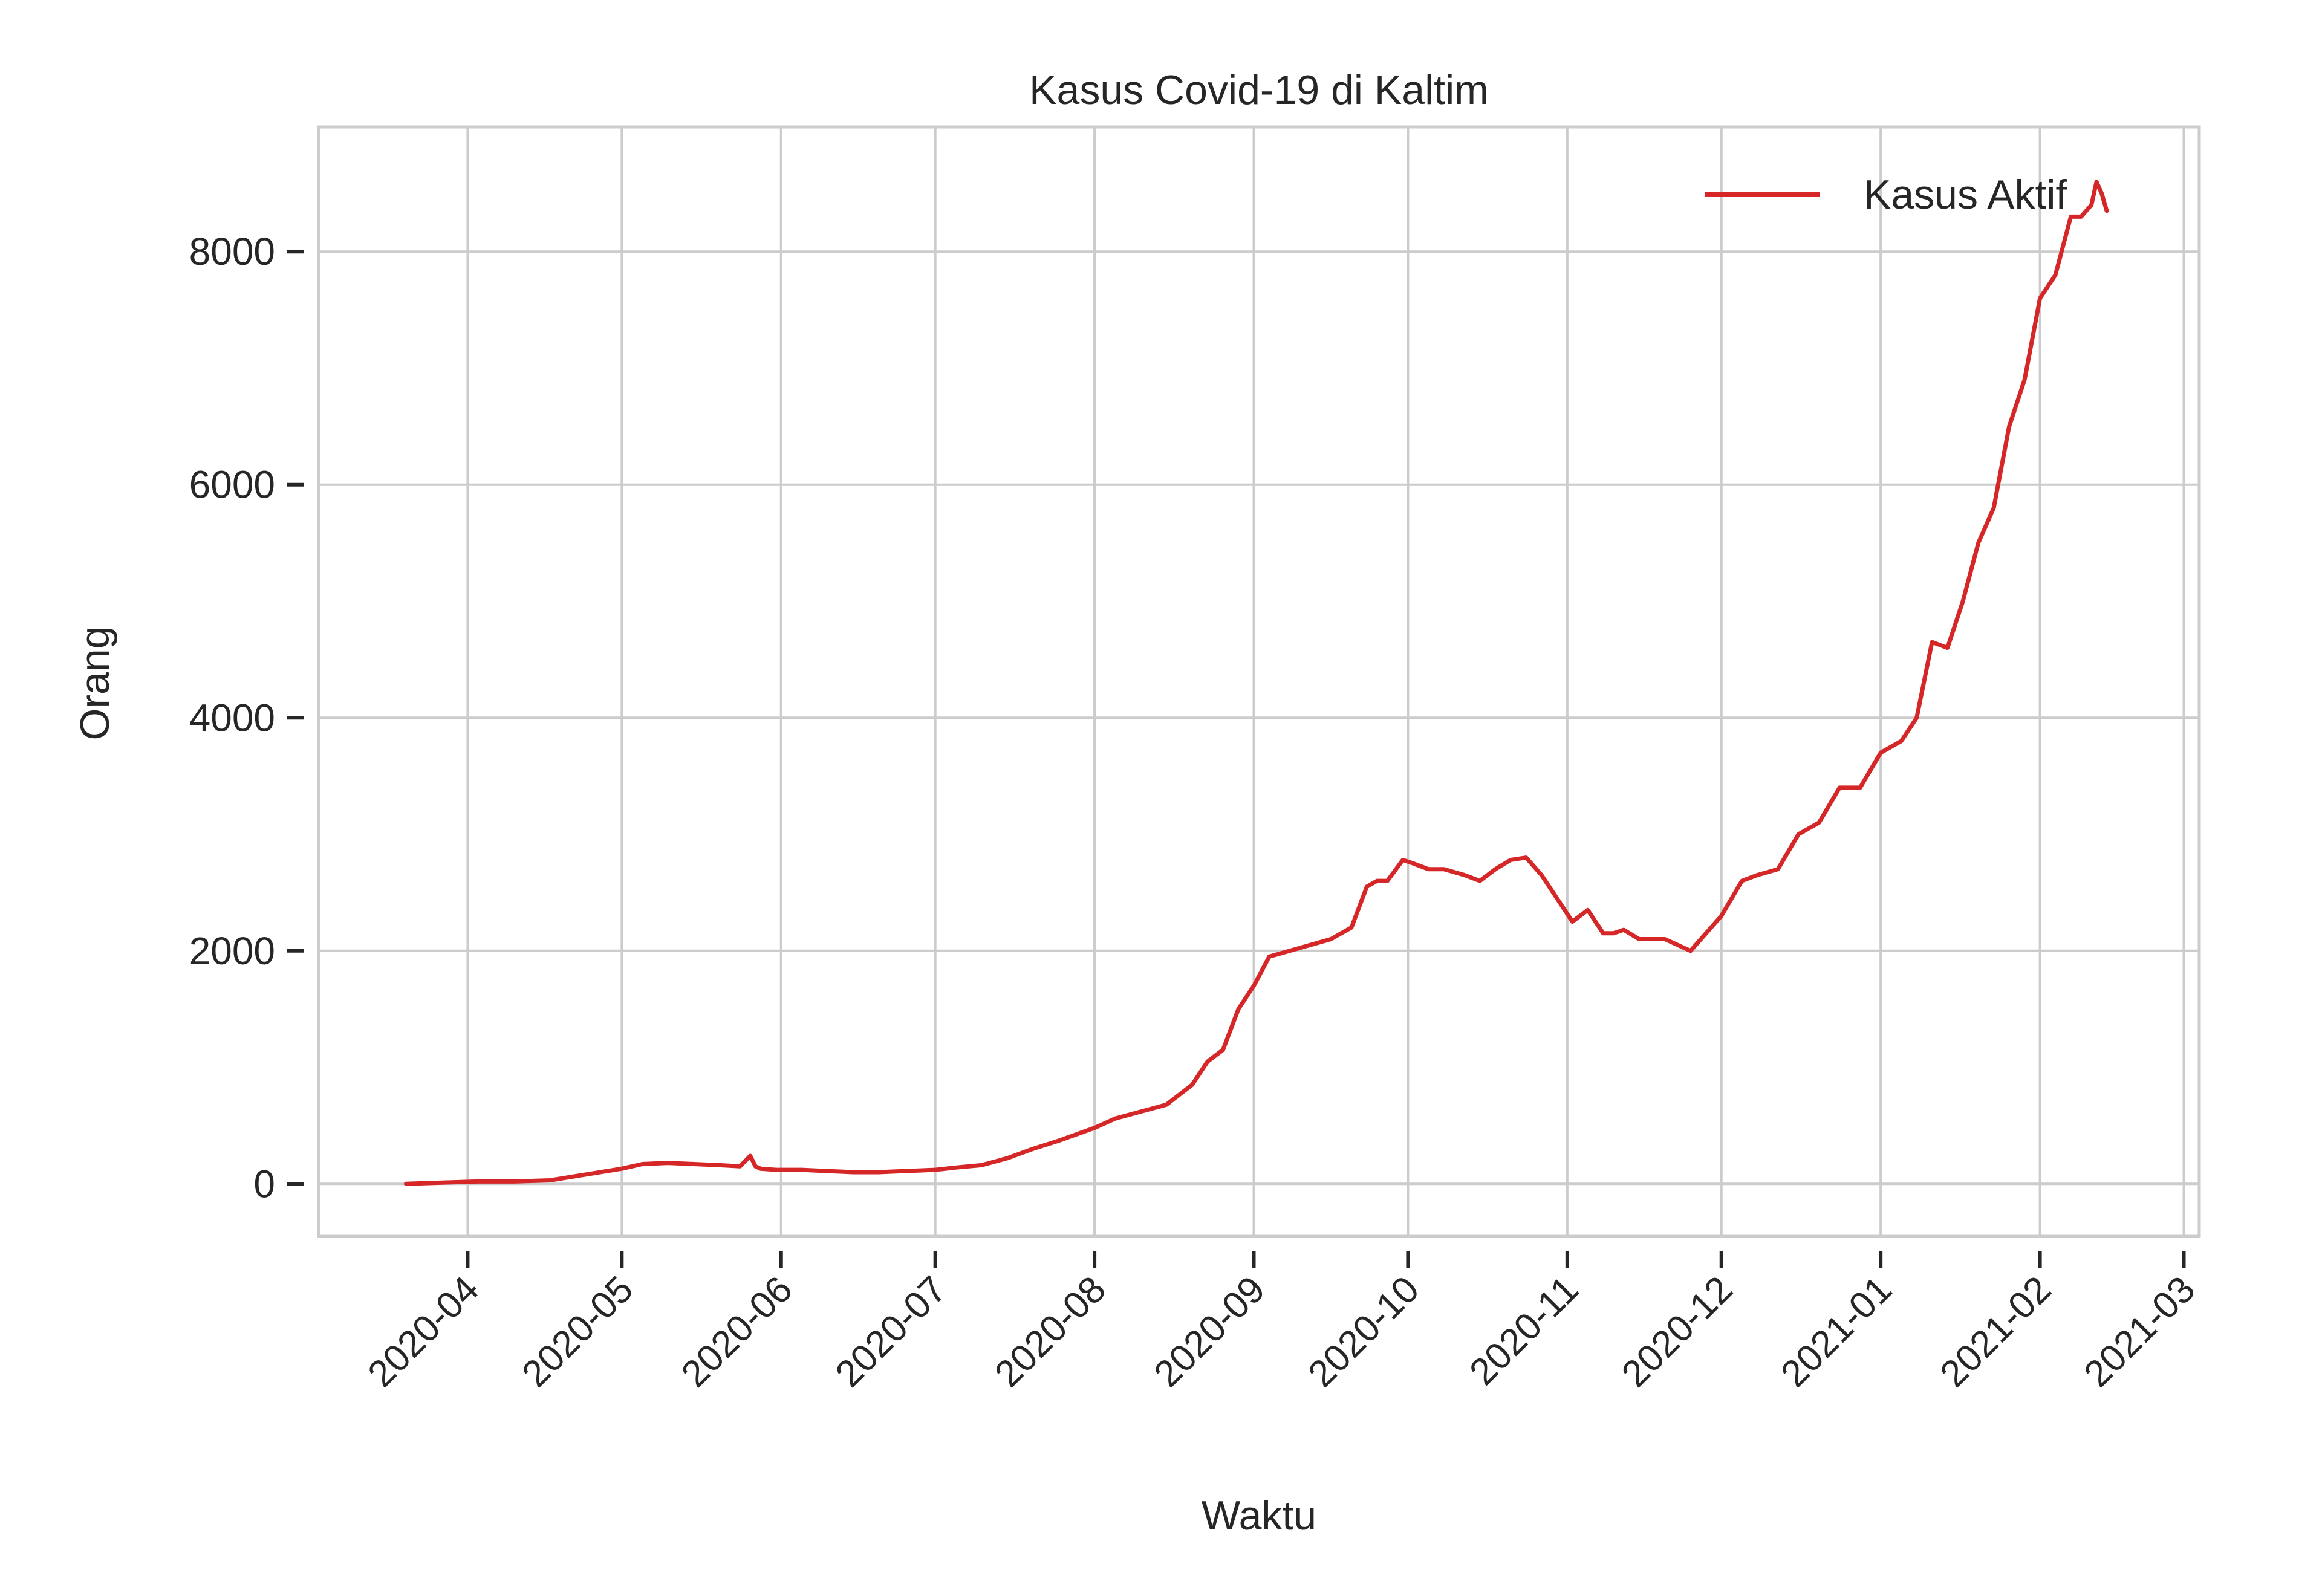 This screenshot has width=2322, height=1596. Describe the element at coordinates (1524, 1330) in the screenshot. I see `x-tick-label: 2020-11` at that location.